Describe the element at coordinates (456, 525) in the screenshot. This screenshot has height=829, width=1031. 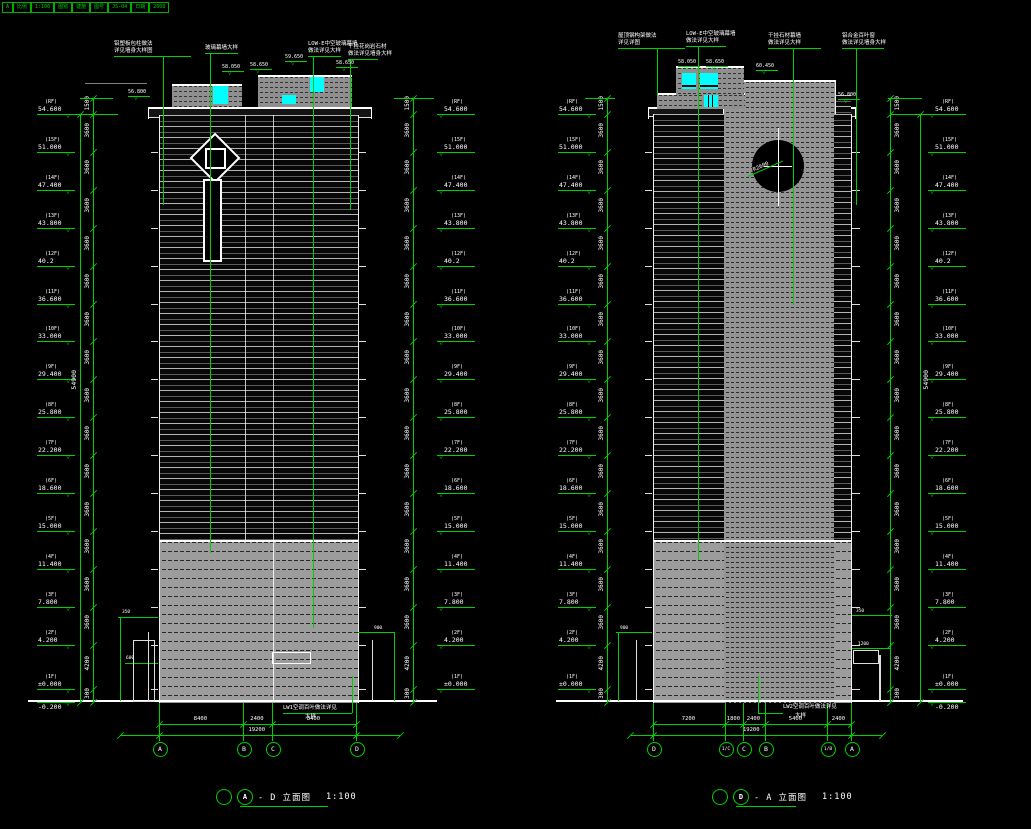
I see `level-value: 15.000` at that location.